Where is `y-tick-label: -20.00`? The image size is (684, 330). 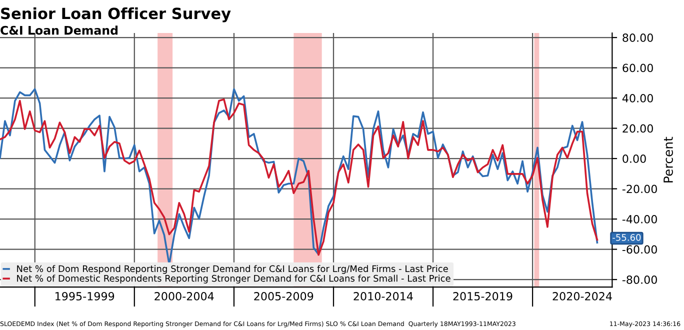 y-tick-label: -20.00 is located at coordinates (639, 189).